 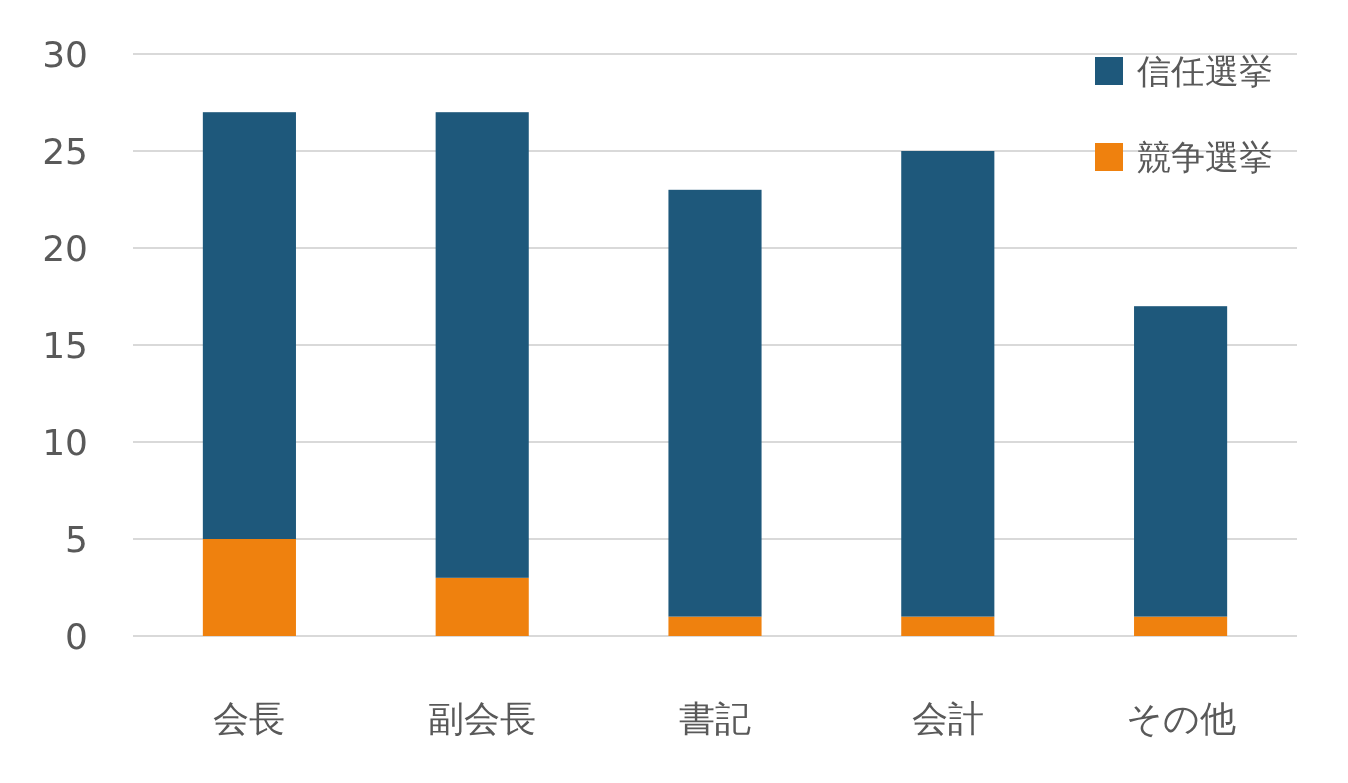 What do you see at coordinates (715, 718) in the screenshot?
I see `x-tick-label: 書記` at bounding box center [715, 718].